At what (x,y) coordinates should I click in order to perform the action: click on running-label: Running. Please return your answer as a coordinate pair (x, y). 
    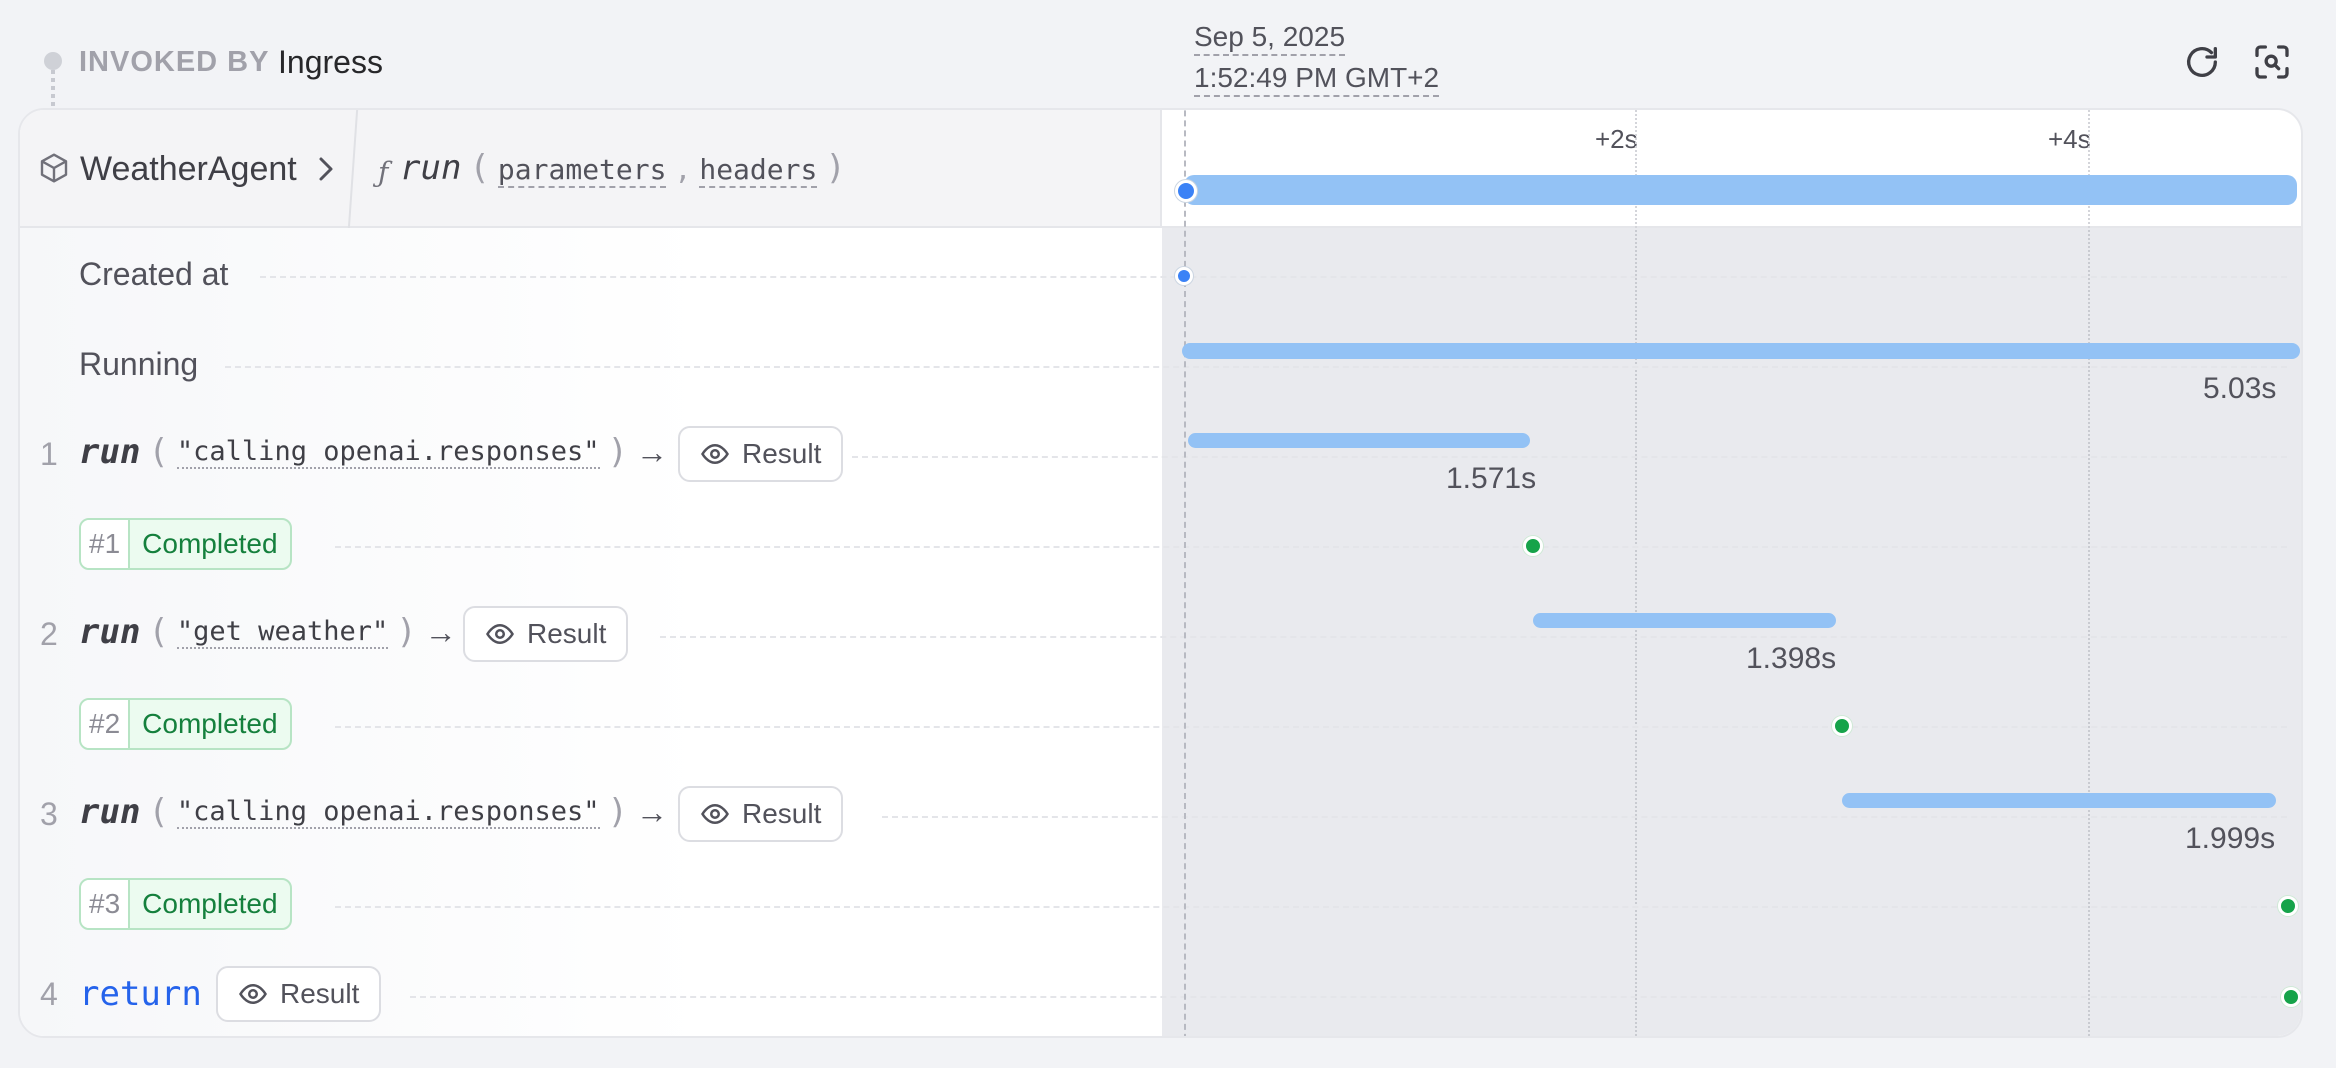
    Looking at the image, I should click on (139, 364).